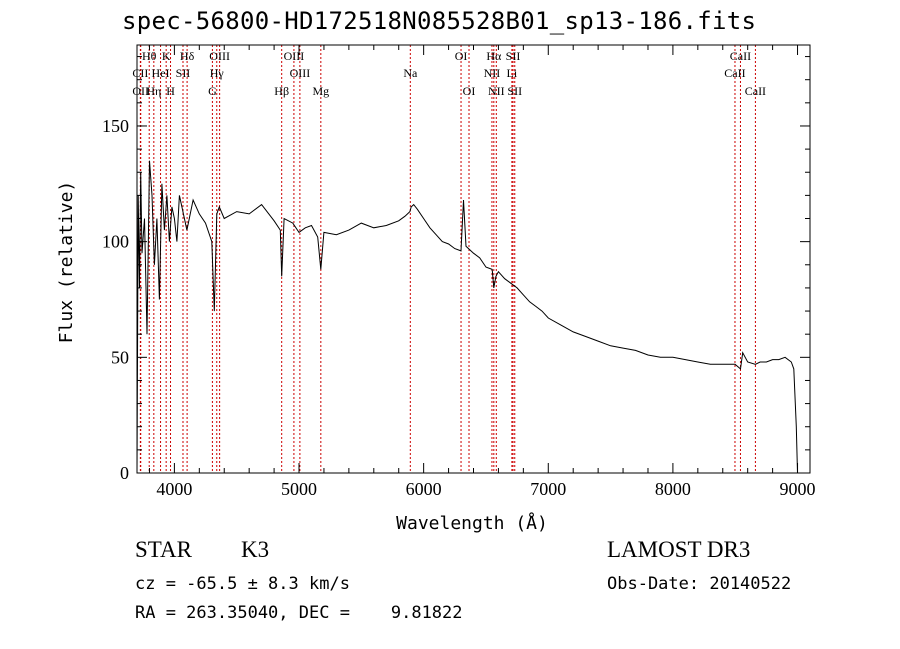 Image resolution: width=900 pixels, height=649 pixels. What do you see at coordinates (174, 489) in the screenshot?
I see `x-tick-label-4000: 4000` at bounding box center [174, 489].